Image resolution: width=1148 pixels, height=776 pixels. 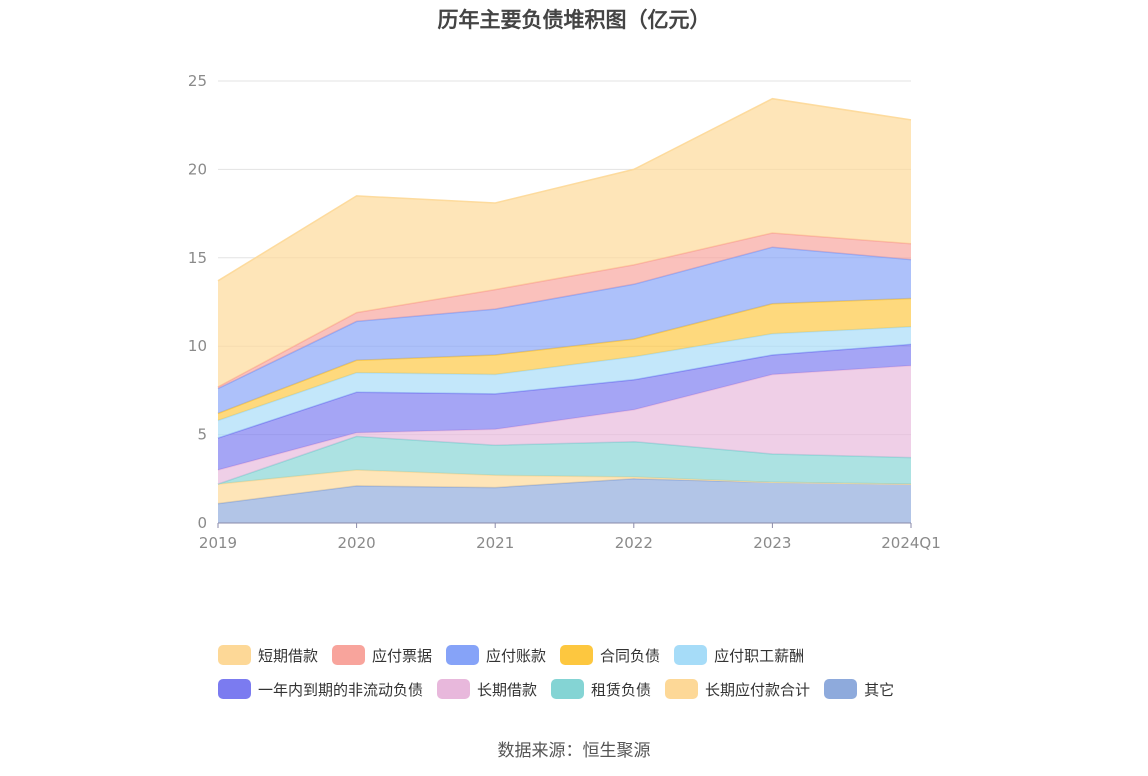 I want to click on legend-label: 长期应付款合计, so click(x=758, y=689).